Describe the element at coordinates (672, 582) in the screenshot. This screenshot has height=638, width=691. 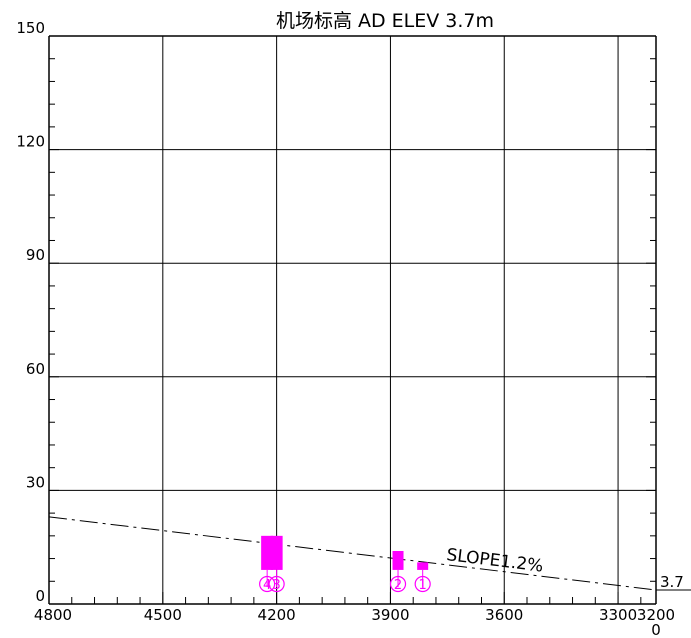
I see `elevation-marker-label: 3.7` at that location.